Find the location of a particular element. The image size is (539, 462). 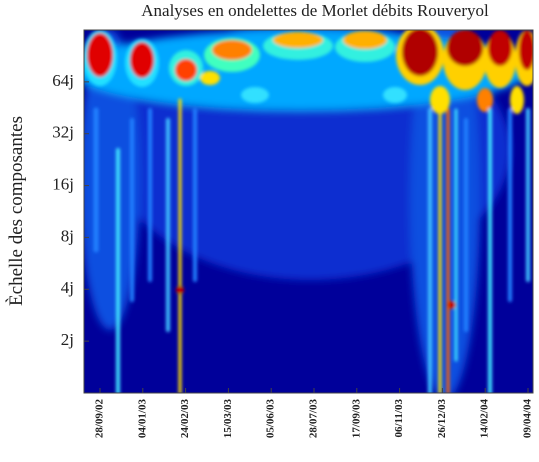

y-axis-label: Èchelle des composantes is located at coordinates (16, 211).